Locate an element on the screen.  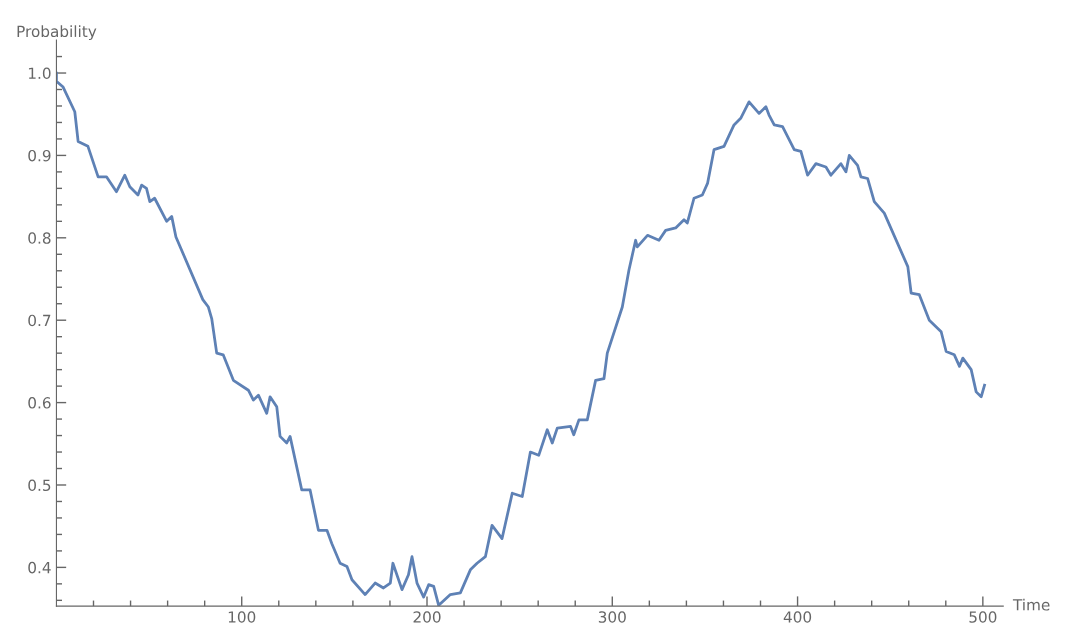
y-axis-title: Probability is located at coordinates (57, 33).